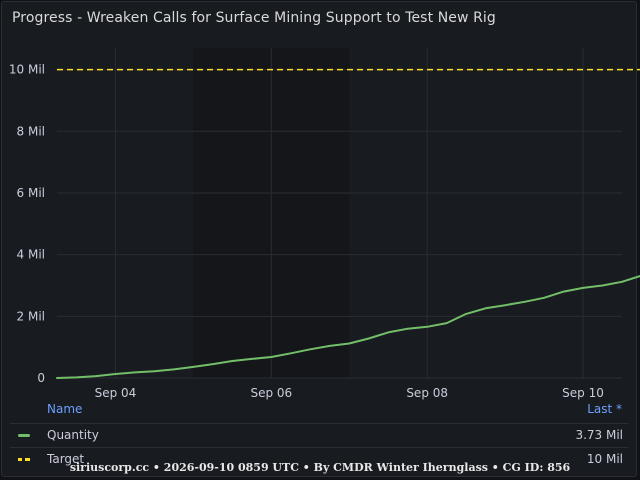 This screenshot has width=640, height=480. What do you see at coordinates (320, 411) in the screenshot?
I see `legend-header: Name Last *` at bounding box center [320, 411].